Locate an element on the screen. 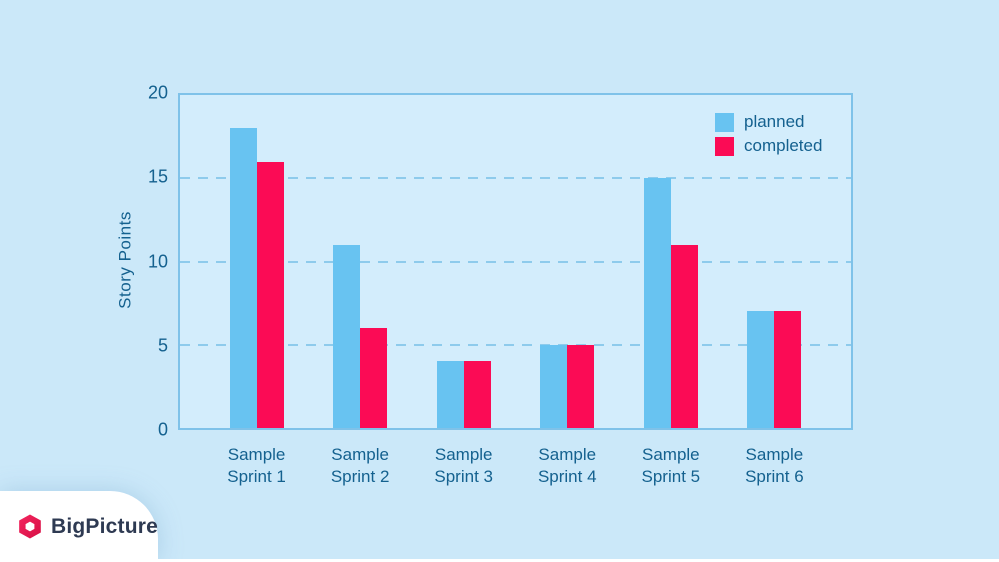  y-tick-5: 5 is located at coordinates (162, 345).